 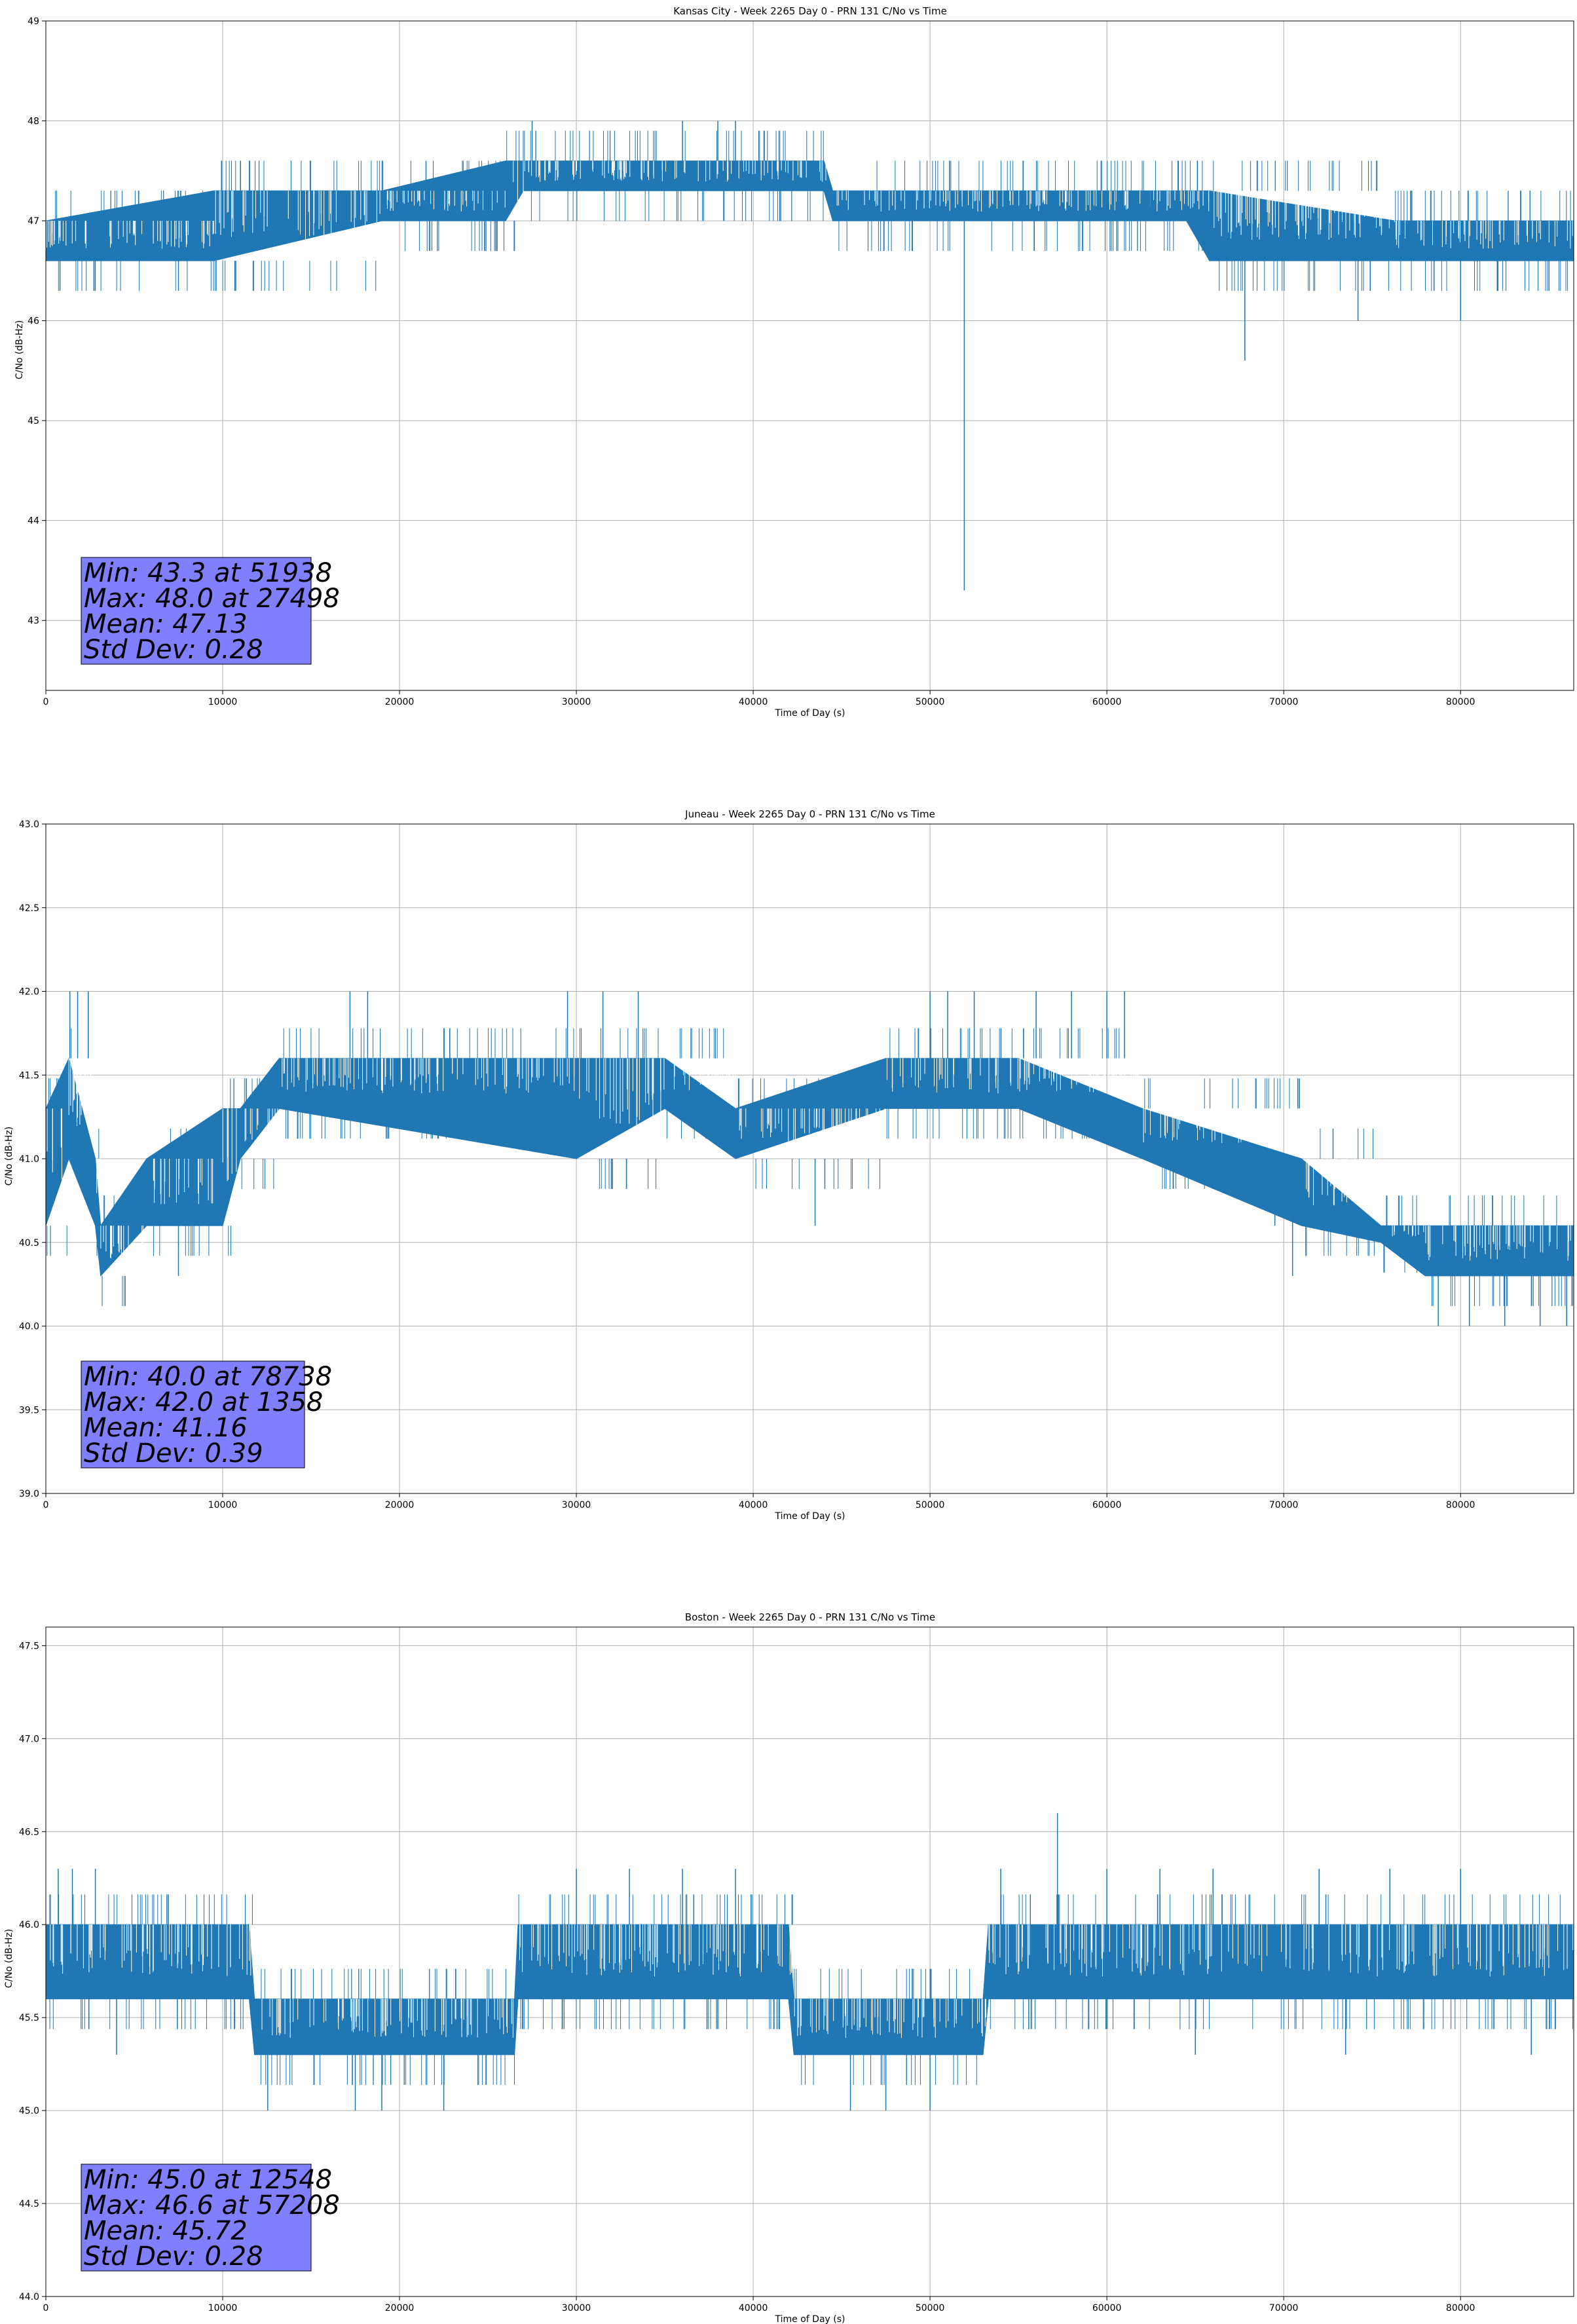 I want to click on stats-min: Min: 45.0 at 12548, so click(x=208, y=2180).